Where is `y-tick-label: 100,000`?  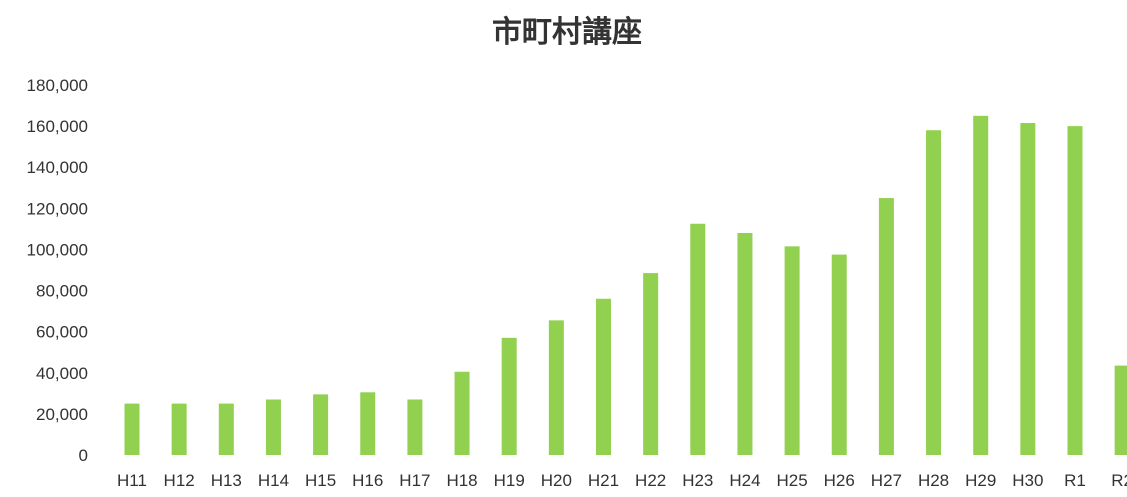
y-tick-label: 100,000 is located at coordinates (57, 249).